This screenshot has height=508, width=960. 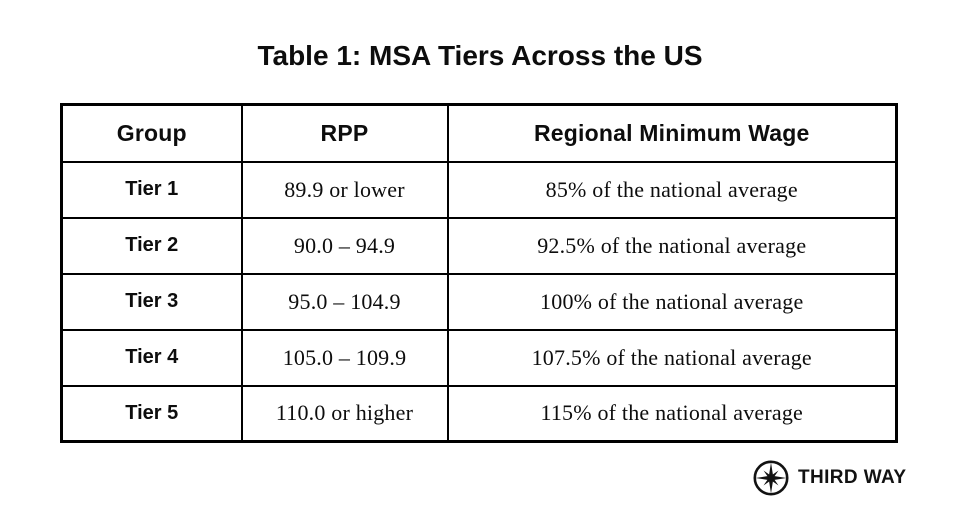 What do you see at coordinates (480, 55) in the screenshot?
I see `table-title: Table 1: MSA Tiers Across the US` at bounding box center [480, 55].